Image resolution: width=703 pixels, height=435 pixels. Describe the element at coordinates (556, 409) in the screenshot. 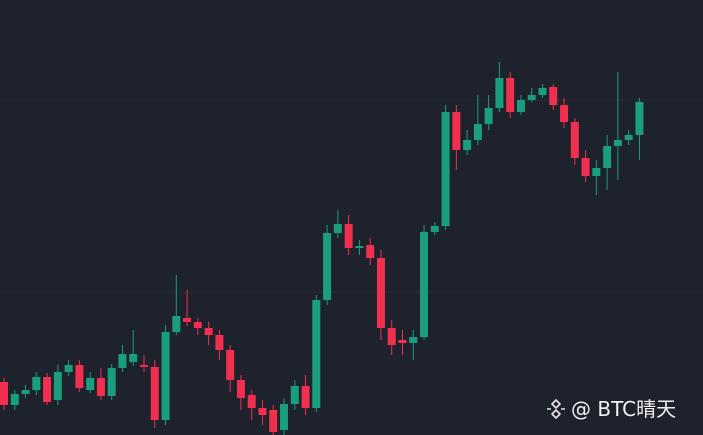

I see `watermark-icon` at that location.